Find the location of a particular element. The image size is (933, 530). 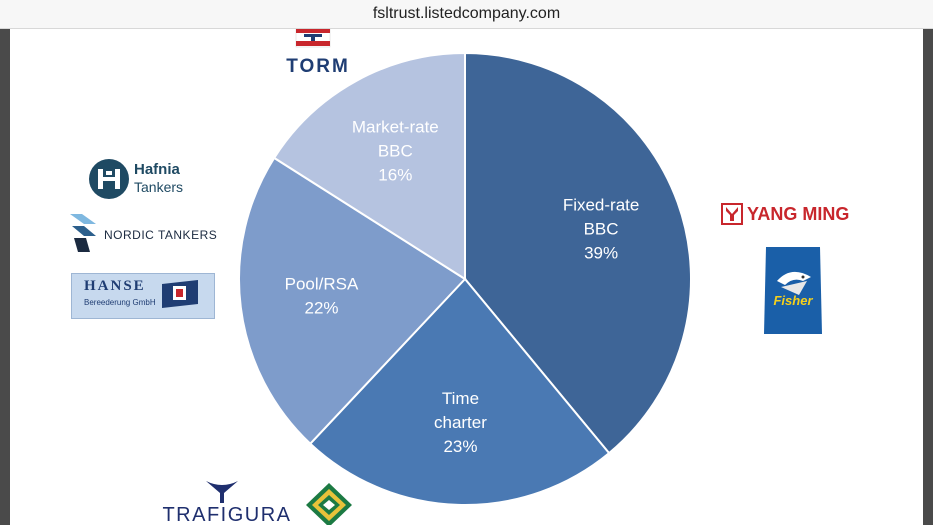

nordic-tankers-logo: NORDIC TANKERS is located at coordinates (143, 233).